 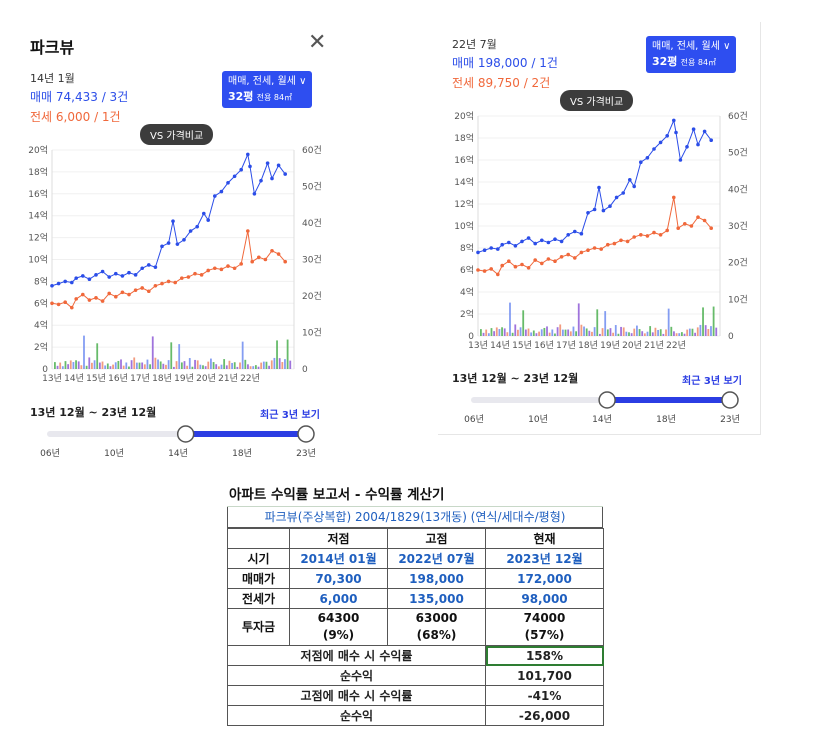 I want to click on table-cell: 63000 (68%), so click(x=436, y=627).